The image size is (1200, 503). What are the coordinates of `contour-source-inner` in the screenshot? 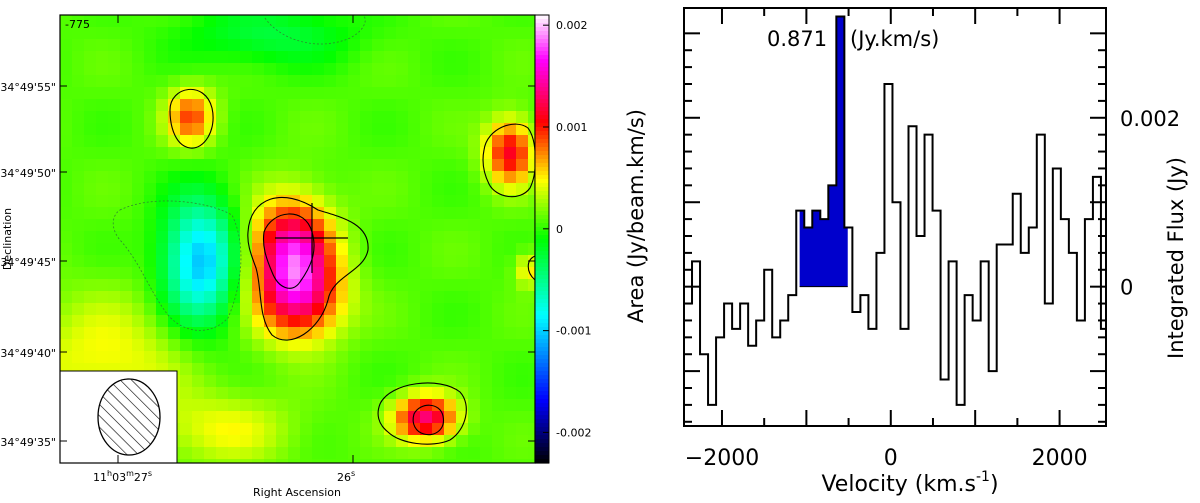 It's located at (288, 251).